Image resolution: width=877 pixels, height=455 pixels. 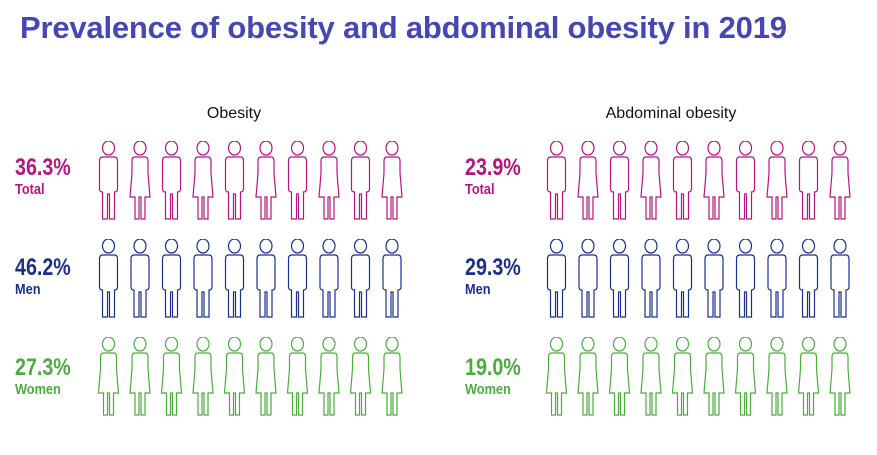 I want to click on abdominal-total-group: Total, so click(x=480, y=189).